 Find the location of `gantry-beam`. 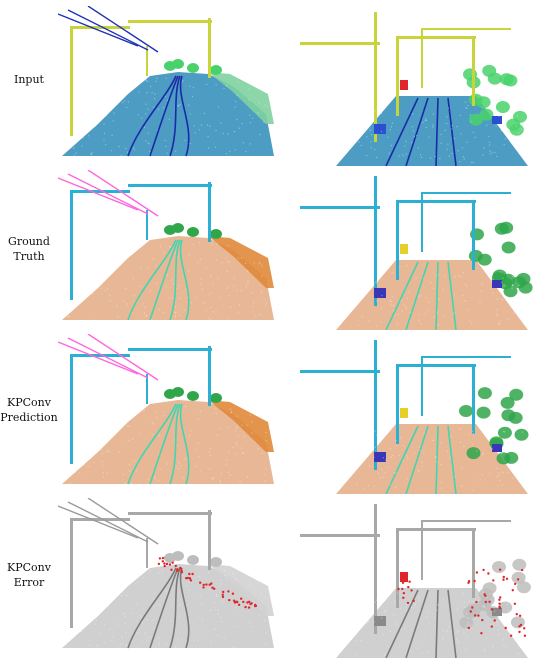

gantry-beam is located at coordinates (170, 185).